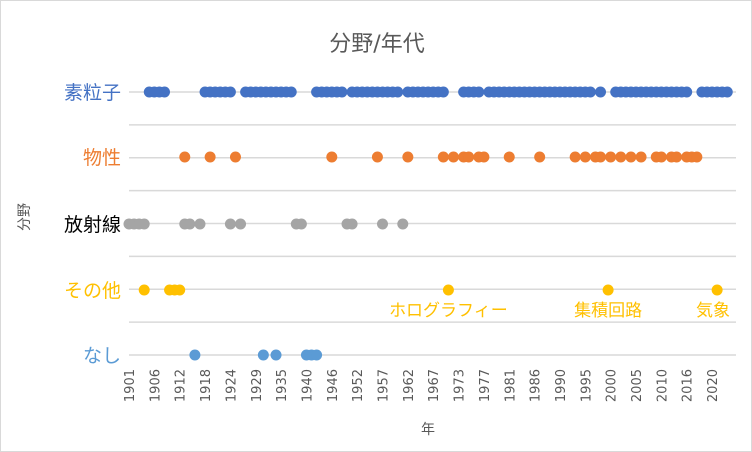 This screenshot has height=452, width=752. Describe the element at coordinates (713, 385) in the screenshot. I see `x-tick-label: 2020` at that location.